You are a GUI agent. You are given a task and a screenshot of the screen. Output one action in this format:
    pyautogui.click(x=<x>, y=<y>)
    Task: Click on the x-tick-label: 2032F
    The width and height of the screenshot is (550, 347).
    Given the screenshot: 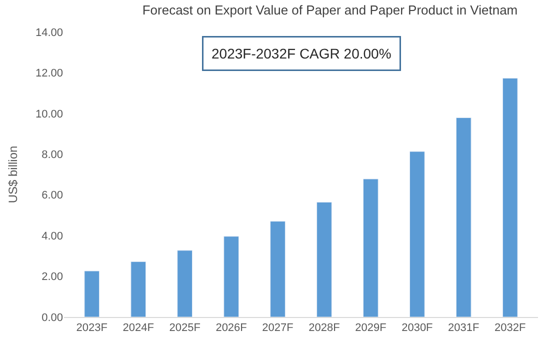 What is the action you would take?
    pyautogui.click(x=510, y=328)
    